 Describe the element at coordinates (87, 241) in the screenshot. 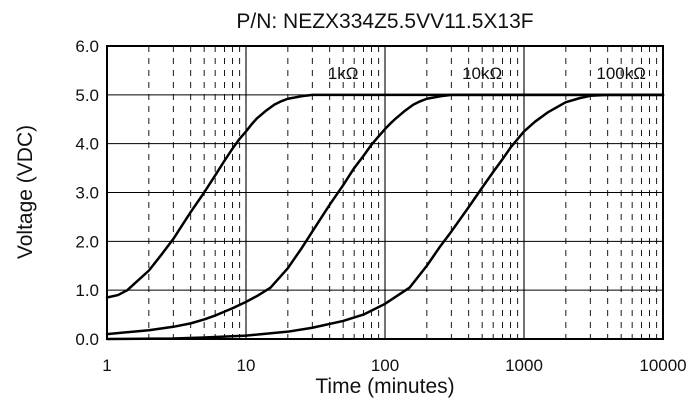

I see `y-tick-label: 2.0` at that location.